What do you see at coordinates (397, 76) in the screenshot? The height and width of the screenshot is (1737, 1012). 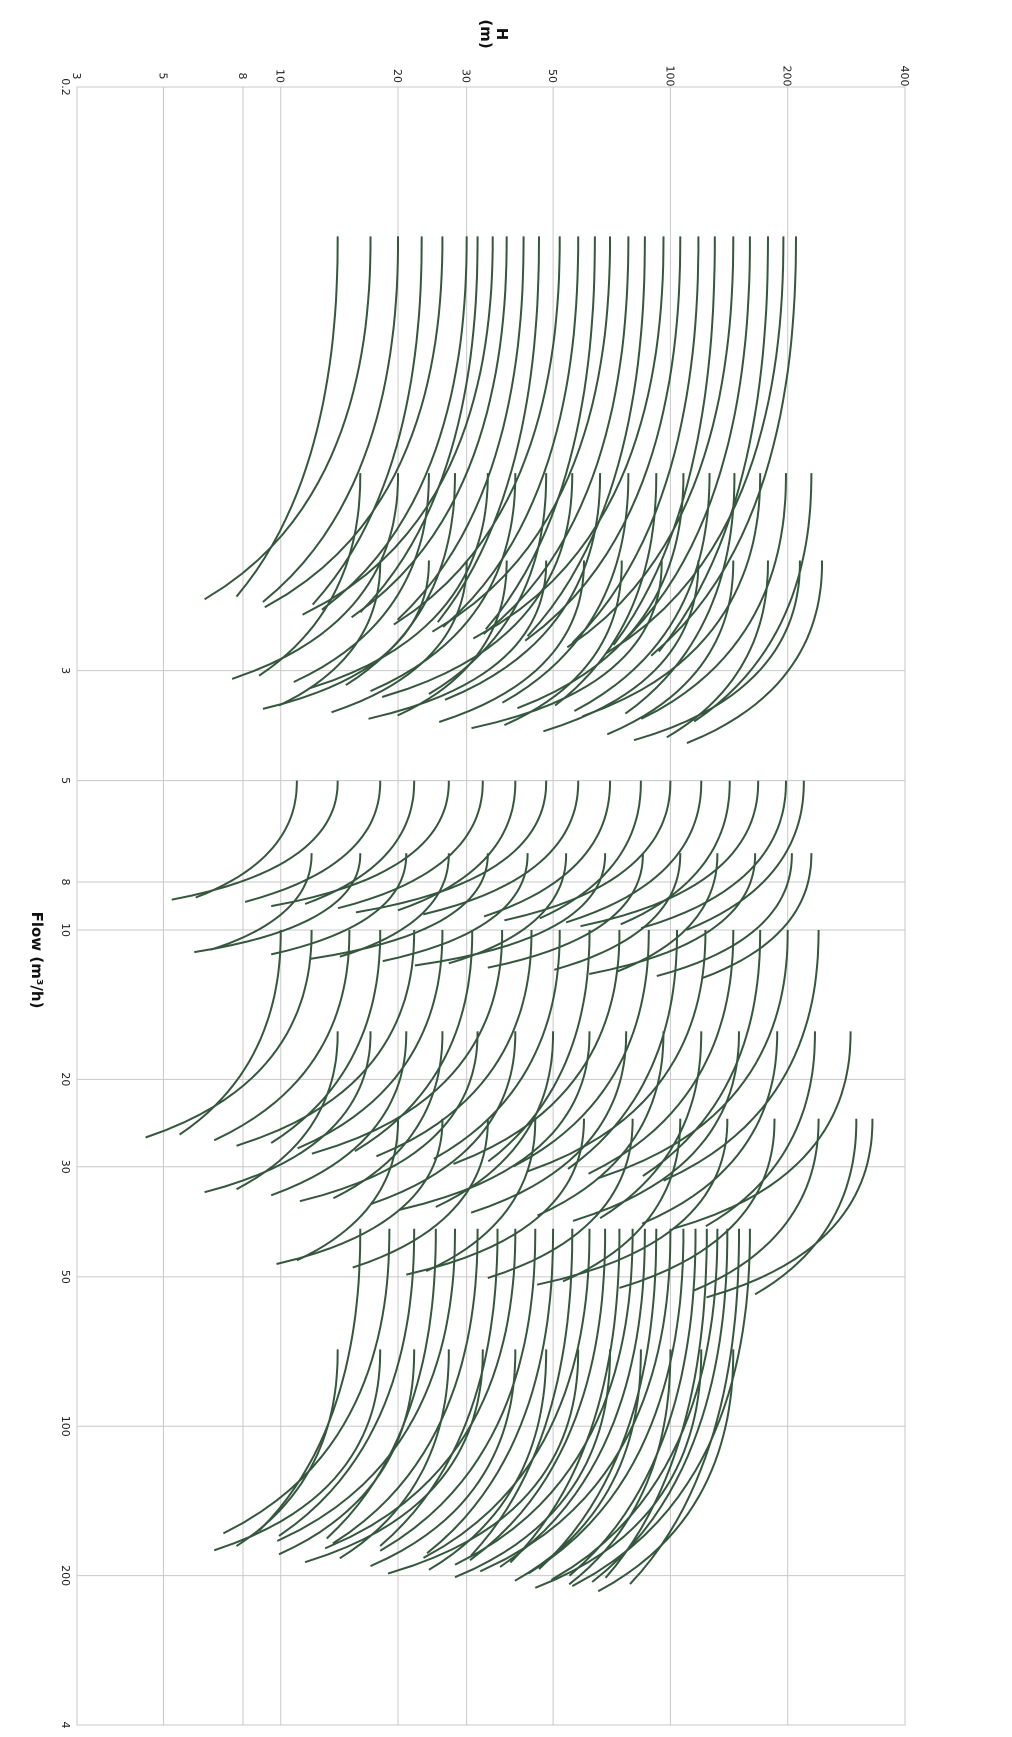 I see `h-tick-label: 20` at bounding box center [397, 76].